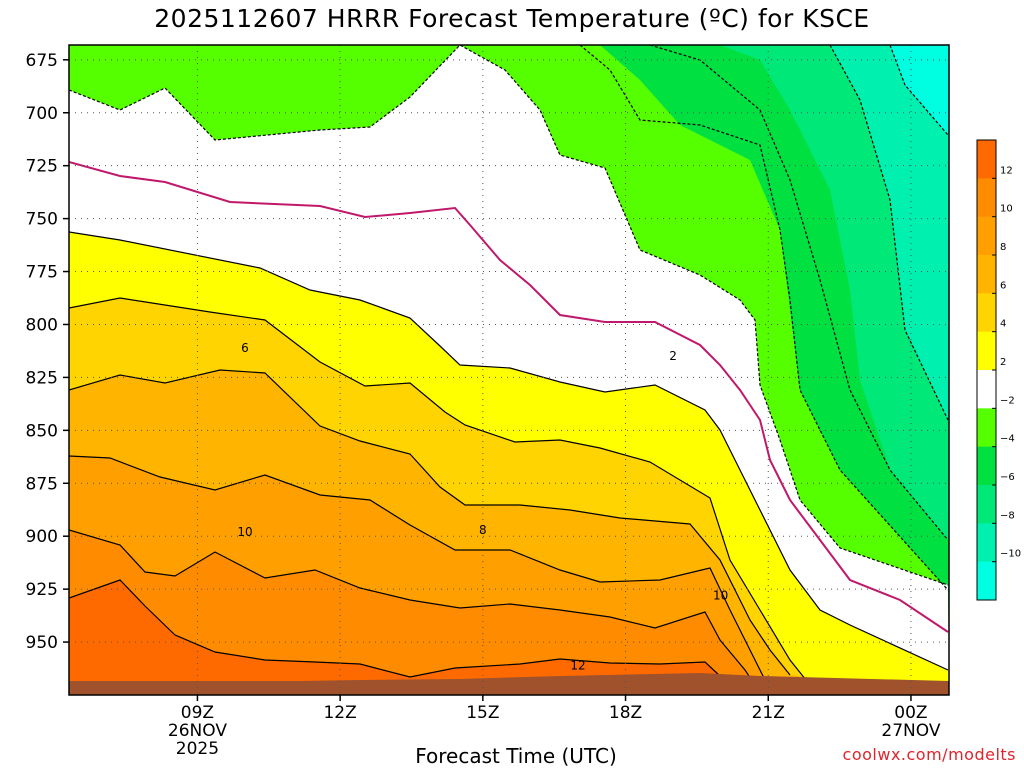  What do you see at coordinates (42, 643) in the screenshot?
I see `y-tick-label: 950` at bounding box center [42, 643].